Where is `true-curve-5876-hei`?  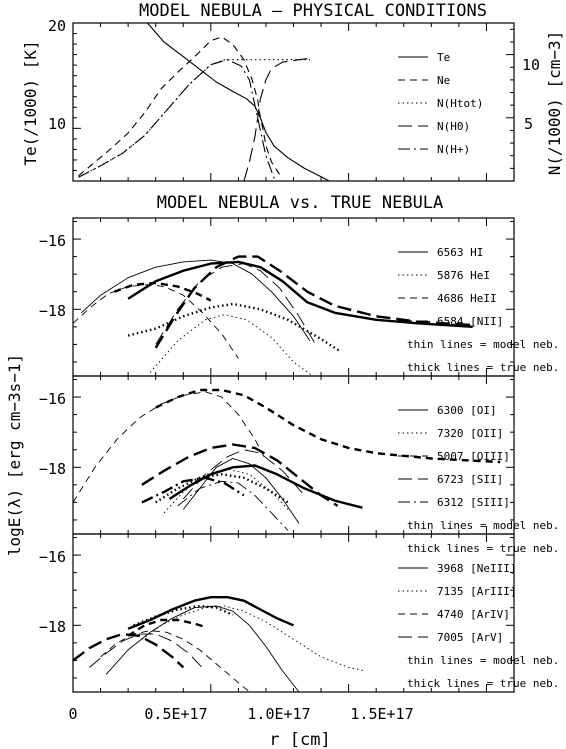 true-curve-5876-hei is located at coordinates (234, 327).